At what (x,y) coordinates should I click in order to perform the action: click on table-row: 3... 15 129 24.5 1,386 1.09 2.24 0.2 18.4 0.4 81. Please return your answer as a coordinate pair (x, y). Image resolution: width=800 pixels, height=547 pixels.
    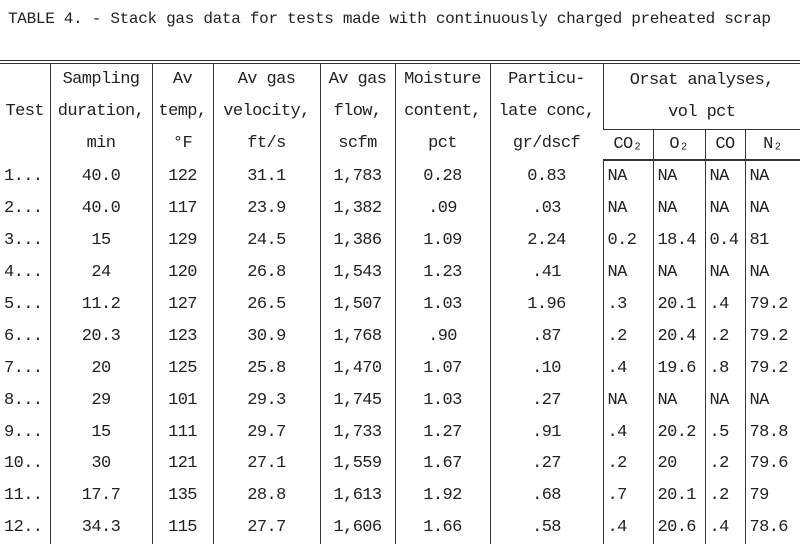
    Looking at the image, I should click on (400, 240).